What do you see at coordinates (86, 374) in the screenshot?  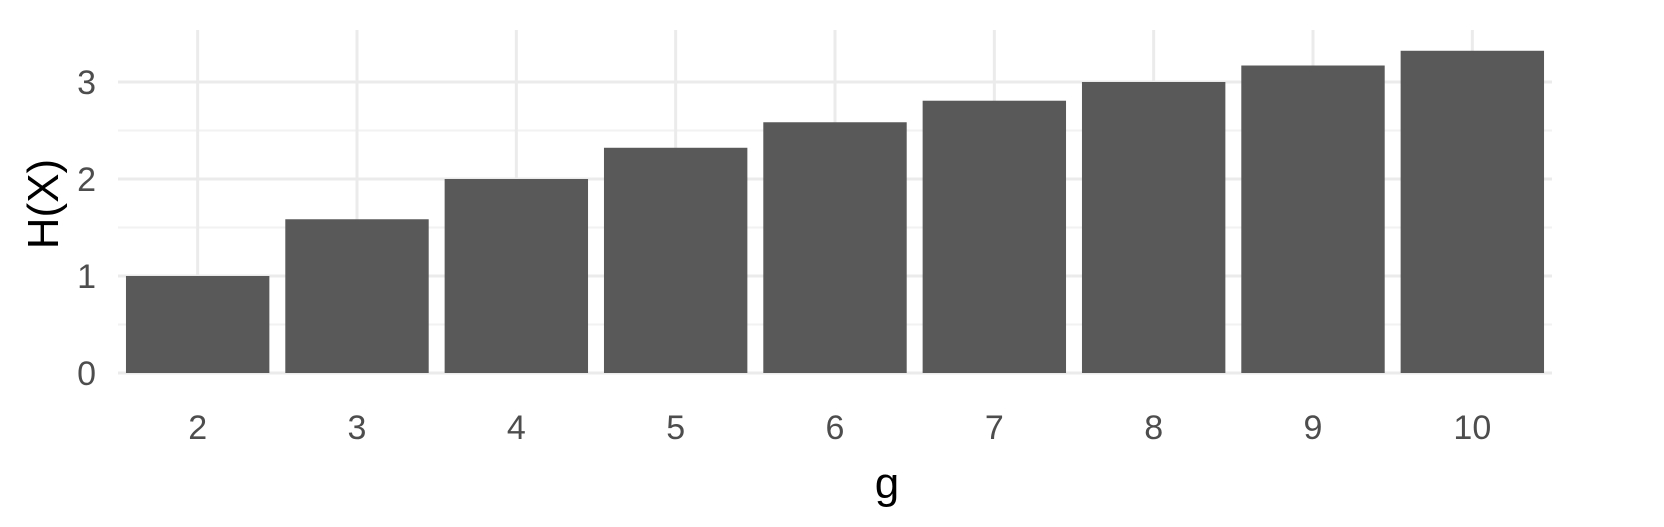 I see `y-tick-label: 0` at bounding box center [86, 374].